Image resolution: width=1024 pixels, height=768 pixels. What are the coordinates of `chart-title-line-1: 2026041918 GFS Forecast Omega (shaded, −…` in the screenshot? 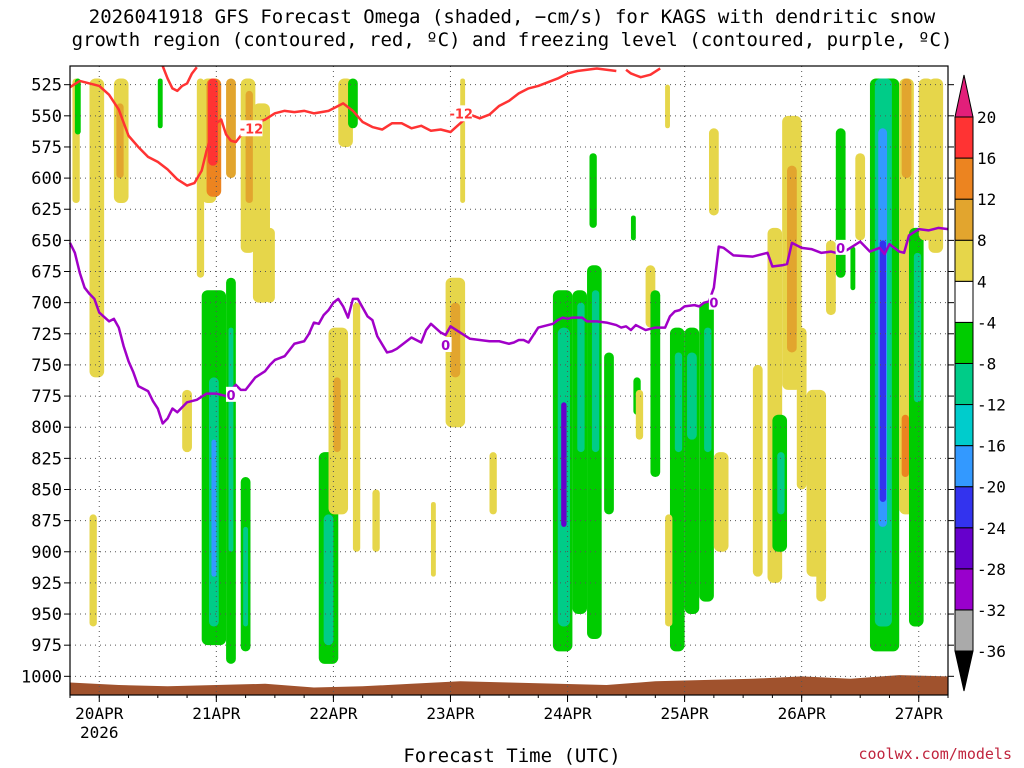 It's located at (512, 17).